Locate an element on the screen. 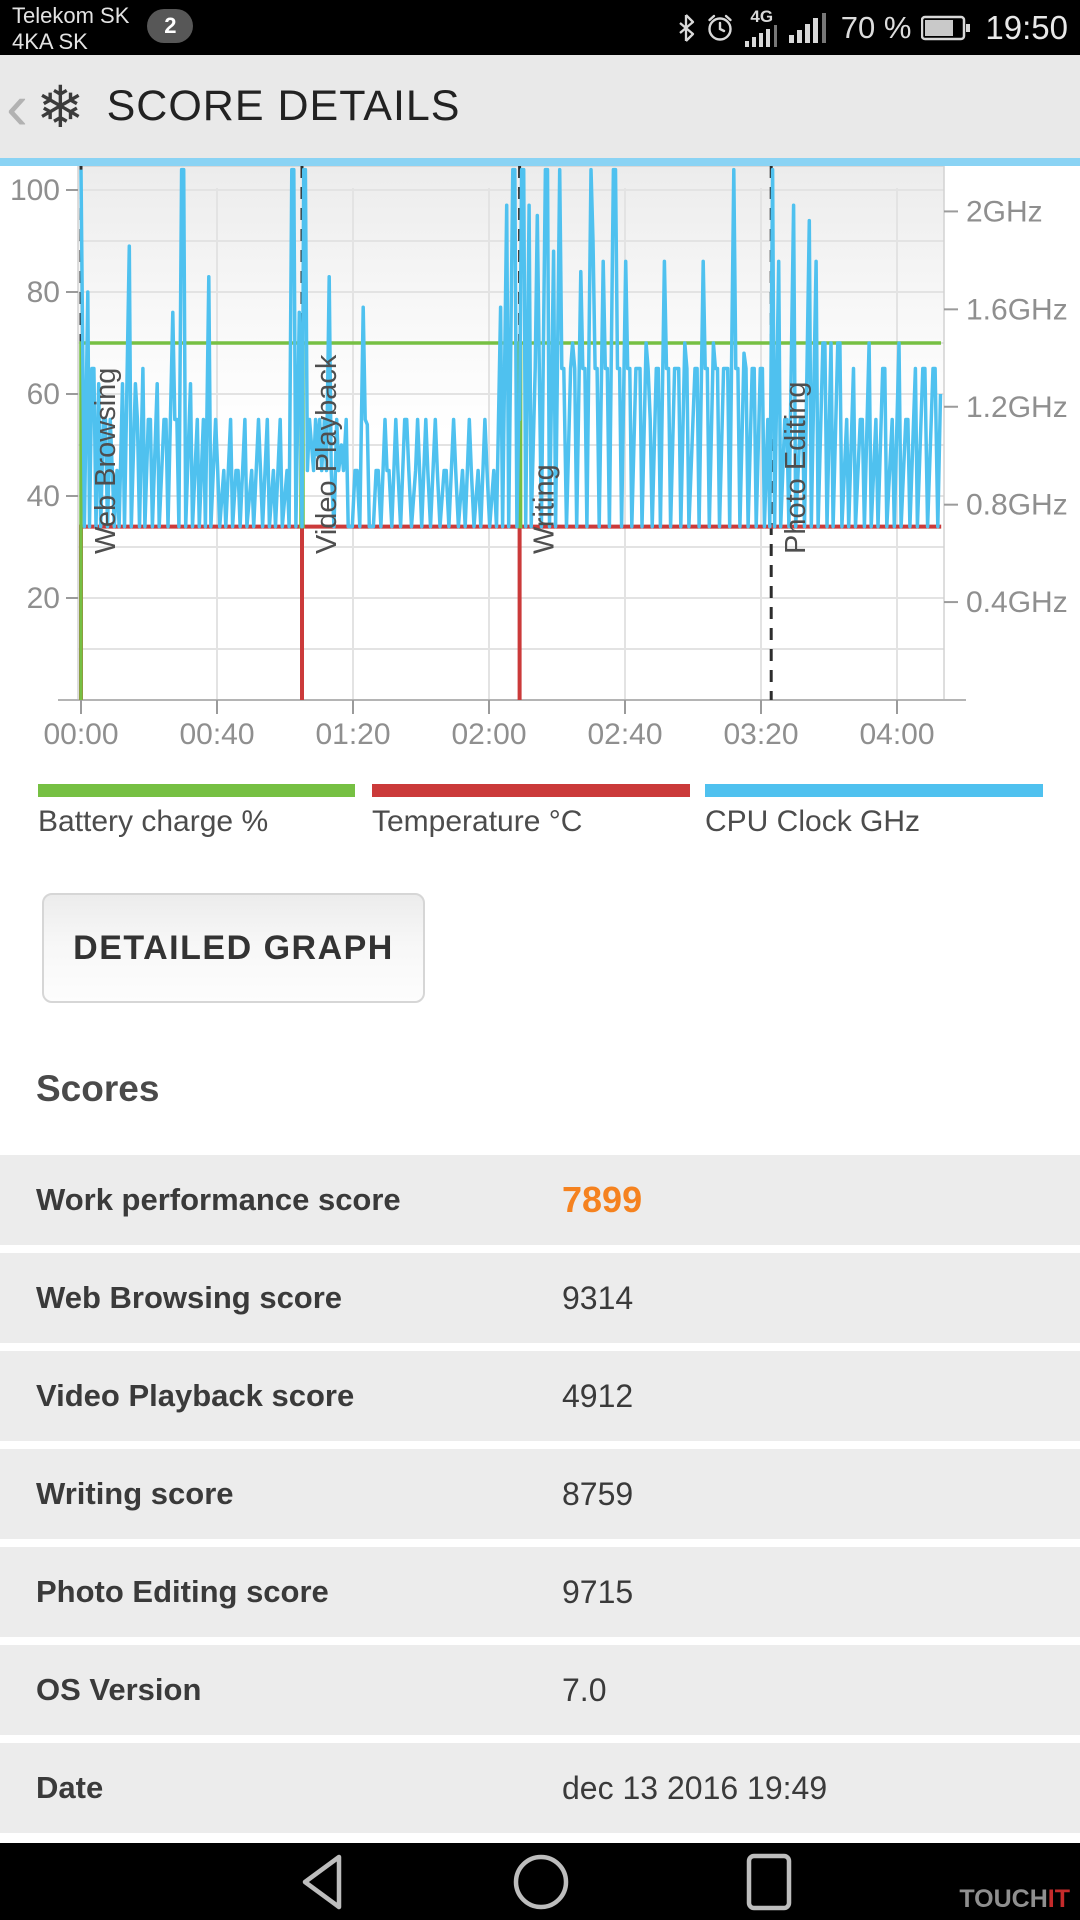 Image resolution: width=1080 pixels, height=1920 pixels. svg-text: Video Playback is located at coordinates (327, 454).